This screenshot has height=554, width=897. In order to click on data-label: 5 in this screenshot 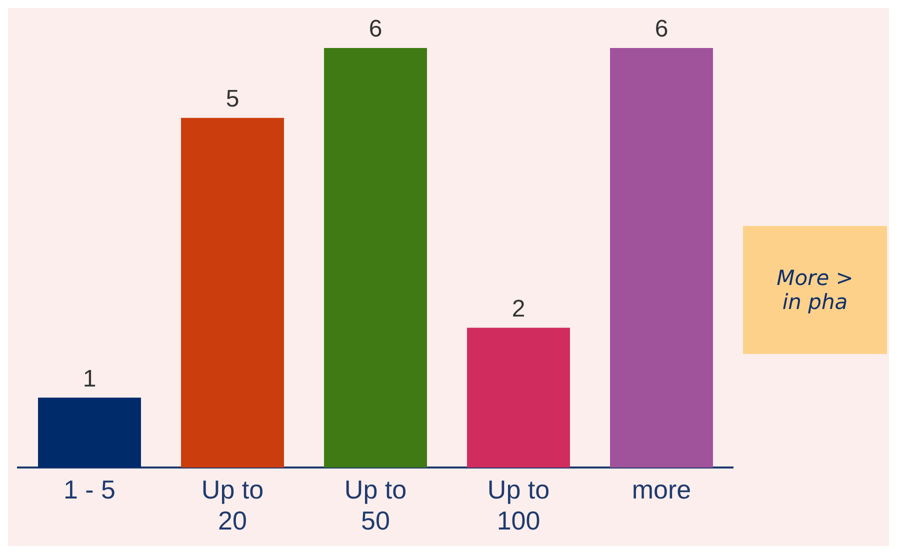, I will do `click(233, 99)`.